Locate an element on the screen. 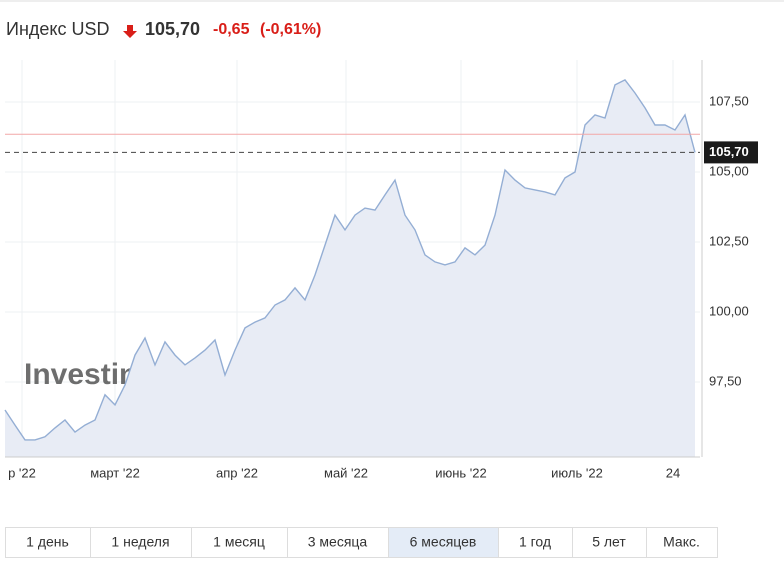 The width and height of the screenshot is (784, 568). title: Индекс USD is located at coordinates (57, 29).